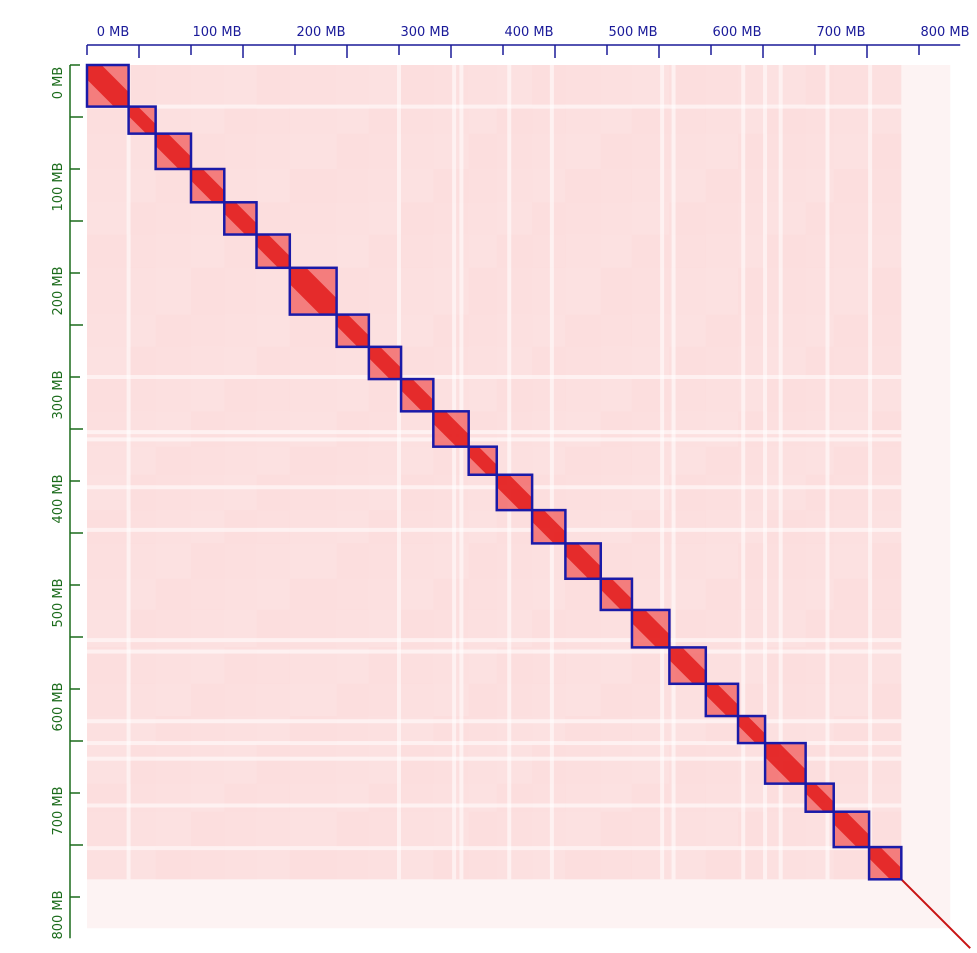 This screenshot has width=977, height=953. Describe the element at coordinates (58, 186) in the screenshot. I see `y-tick-label: 100 MB` at that location.